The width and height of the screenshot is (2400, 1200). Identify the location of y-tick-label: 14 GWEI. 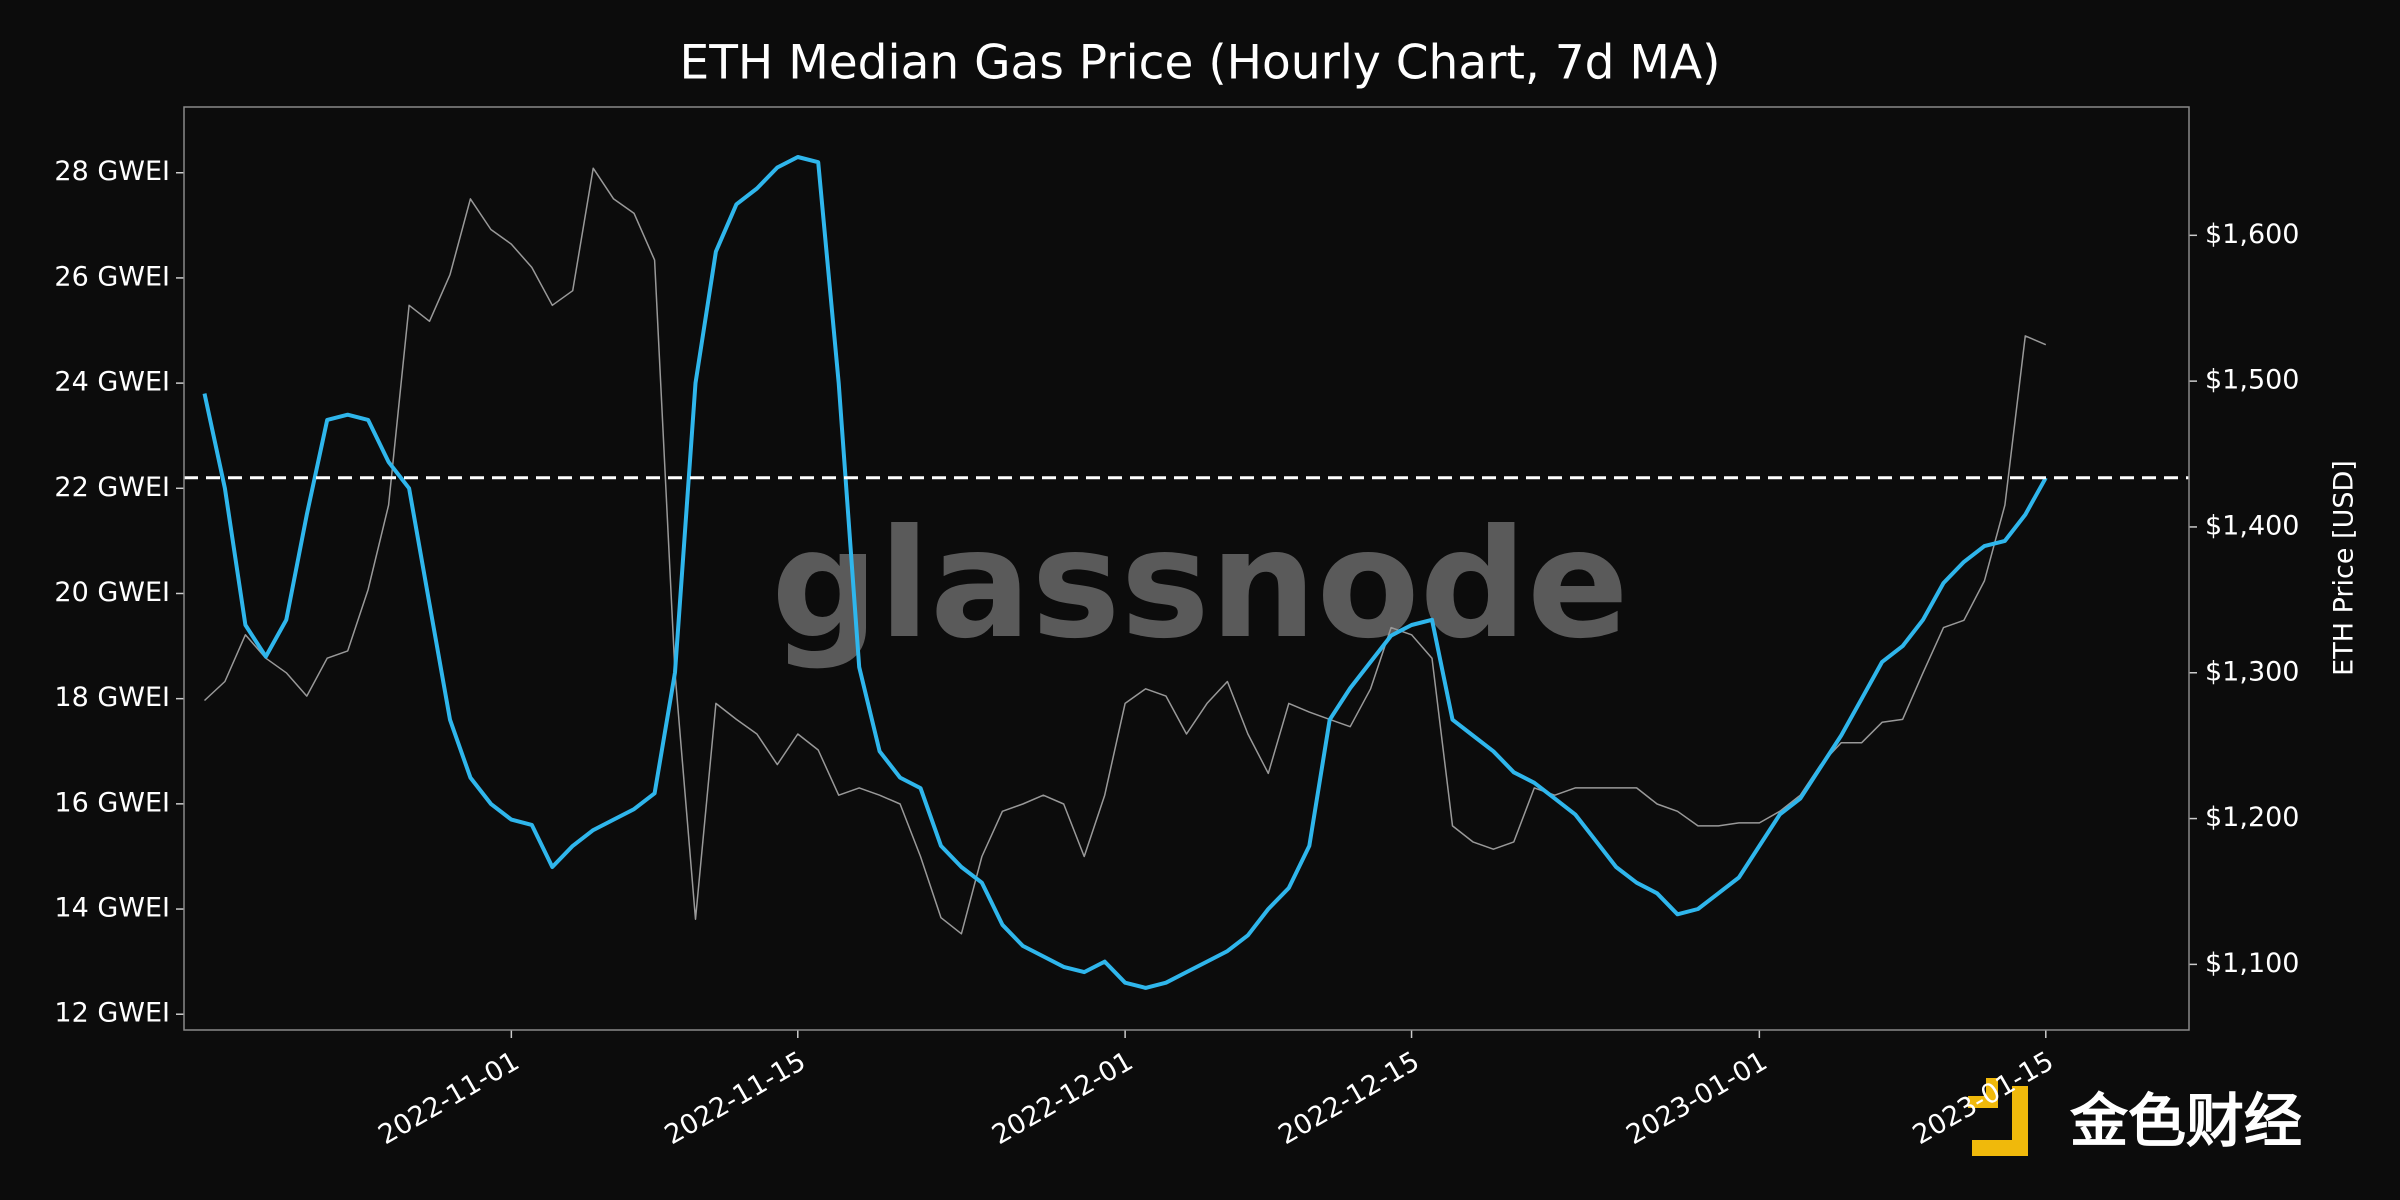
(112, 908).